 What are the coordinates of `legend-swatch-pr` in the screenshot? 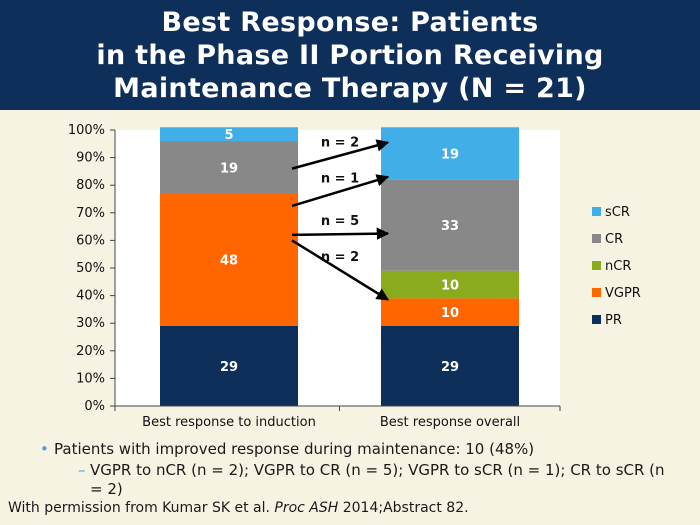 It's located at (596, 319).